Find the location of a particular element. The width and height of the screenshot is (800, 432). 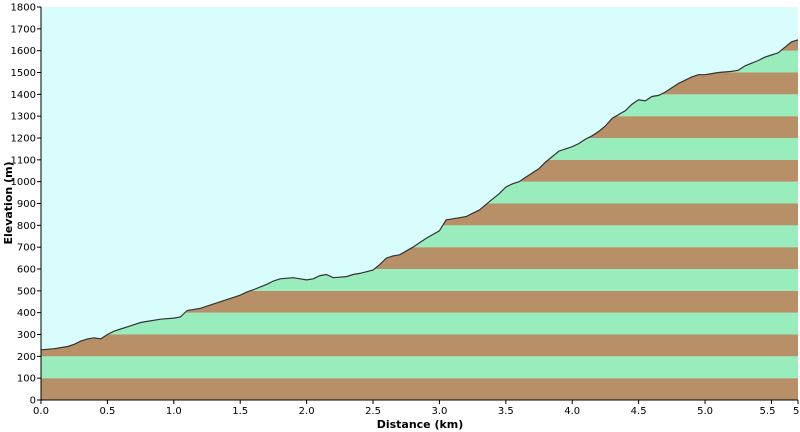

x-tick-label: 3.5 is located at coordinates (506, 411).